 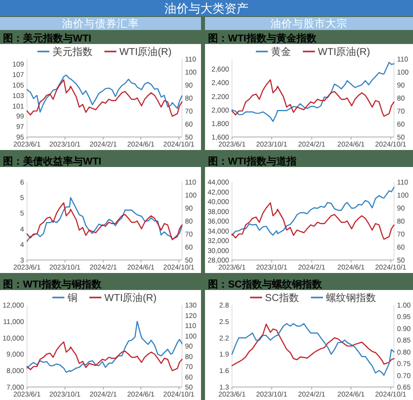 What do you see at coordinates (309, 23) in the screenshot?
I see `chart-subtitle: 油价与股市大宗` at bounding box center [309, 23].